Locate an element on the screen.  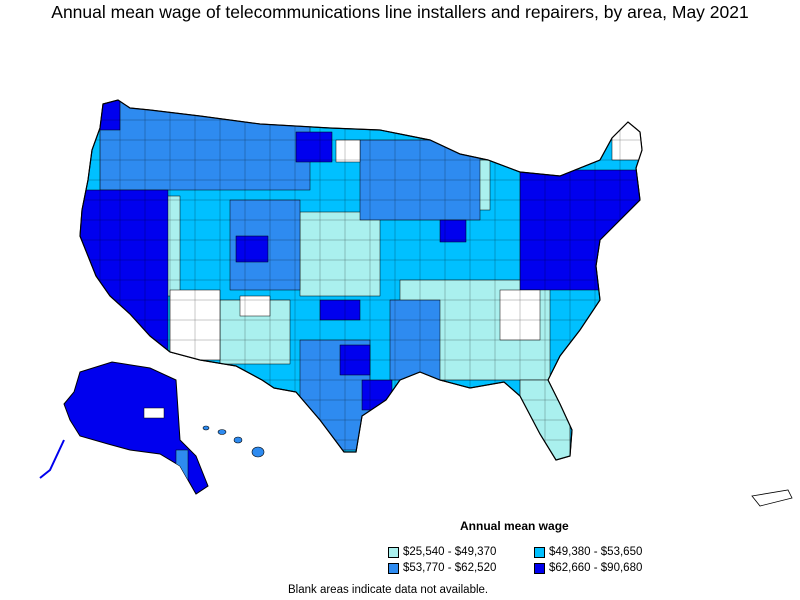
legend-label: $53,770 - $62,520 is located at coordinates (450, 568).